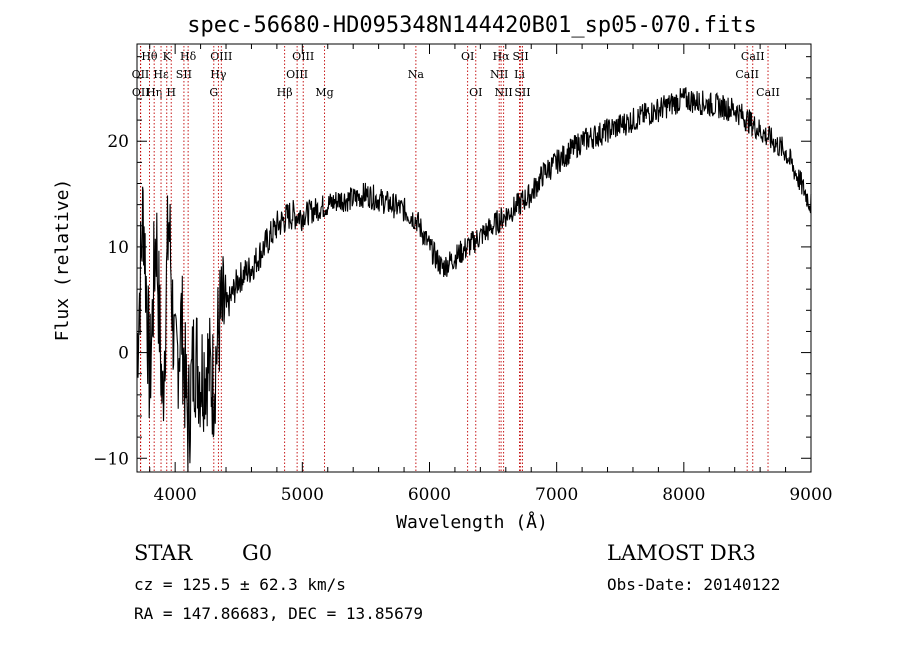 This screenshot has width=900, height=649. Describe the element at coordinates (188, 56) in the screenshot. I see `marker-label-8: Hδ` at that location.